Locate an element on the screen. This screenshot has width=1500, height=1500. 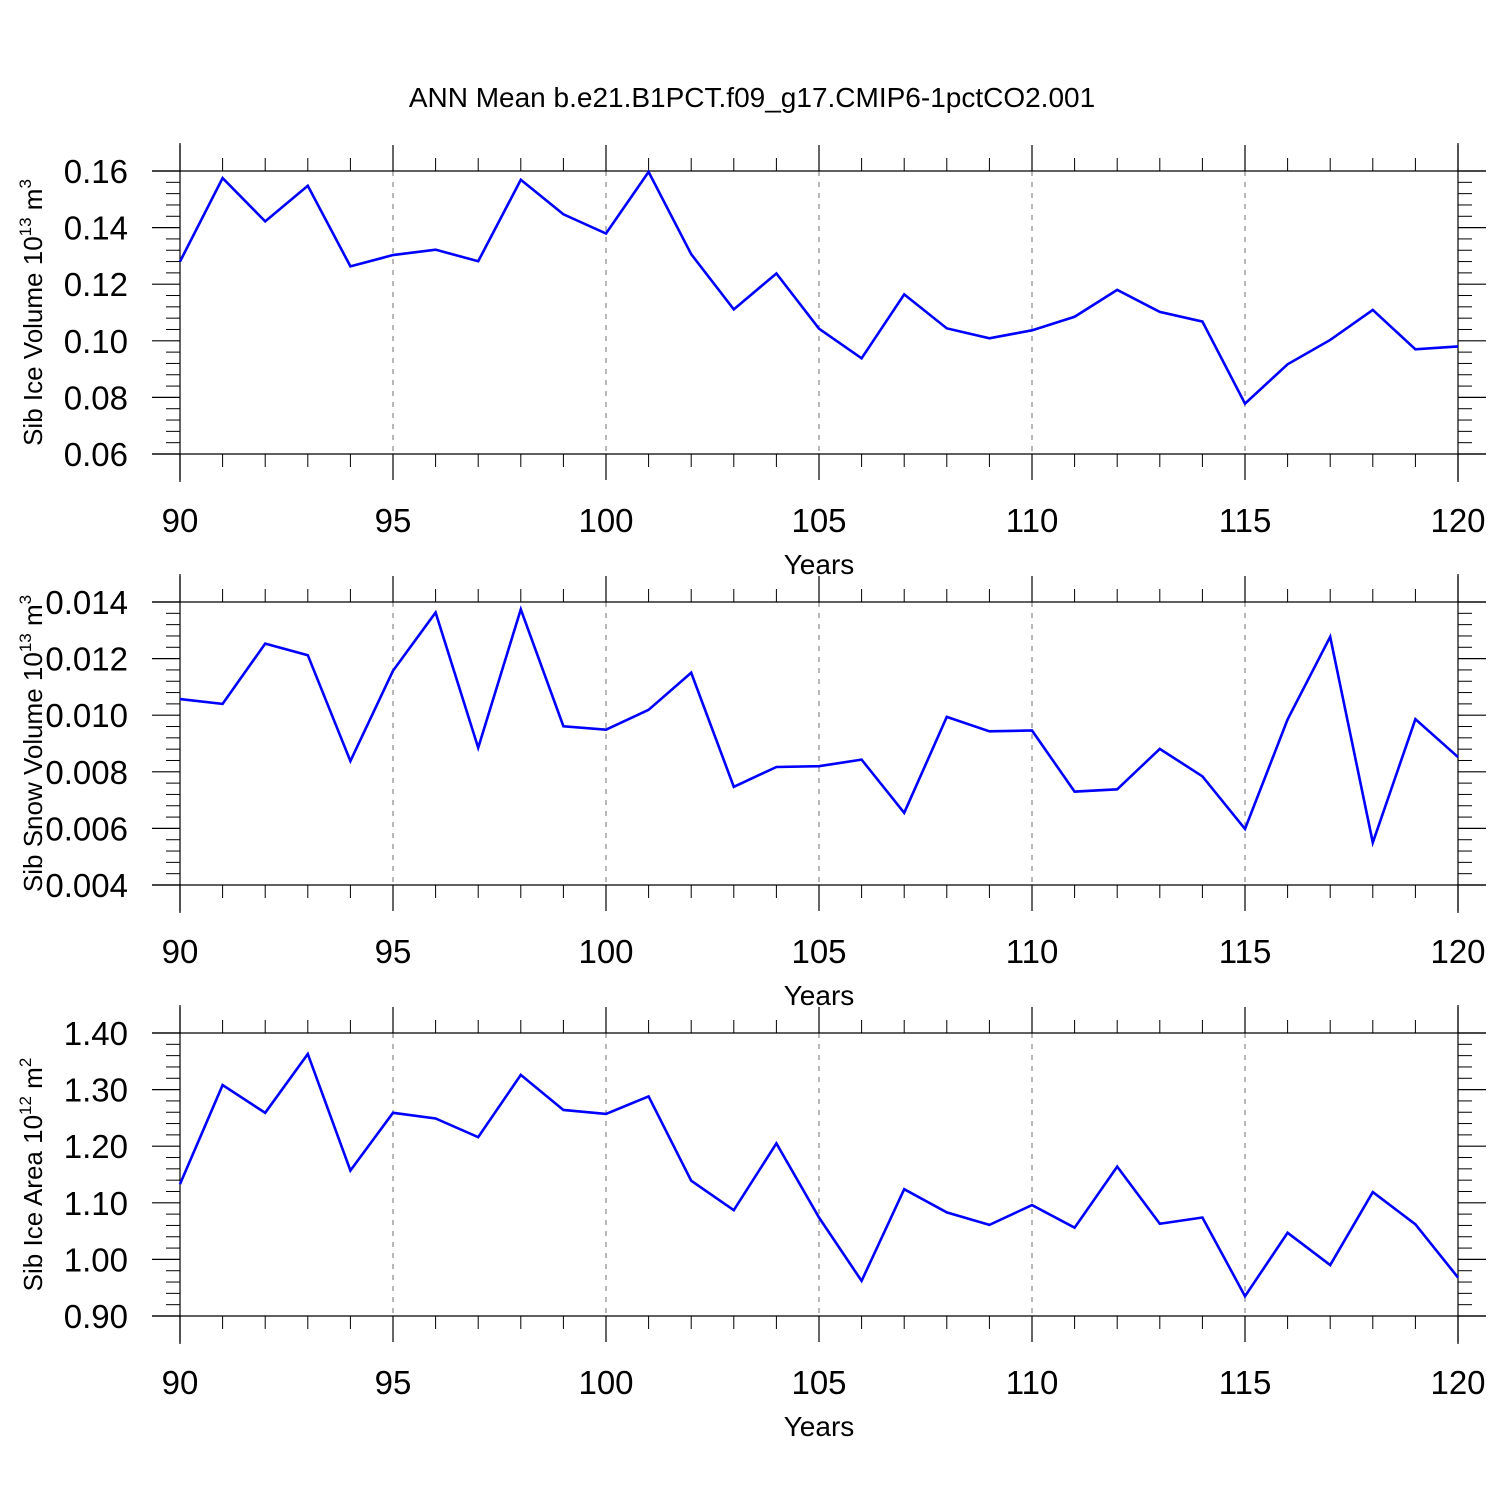
y-tick-label: 1.40 is located at coordinates (96, 1033).